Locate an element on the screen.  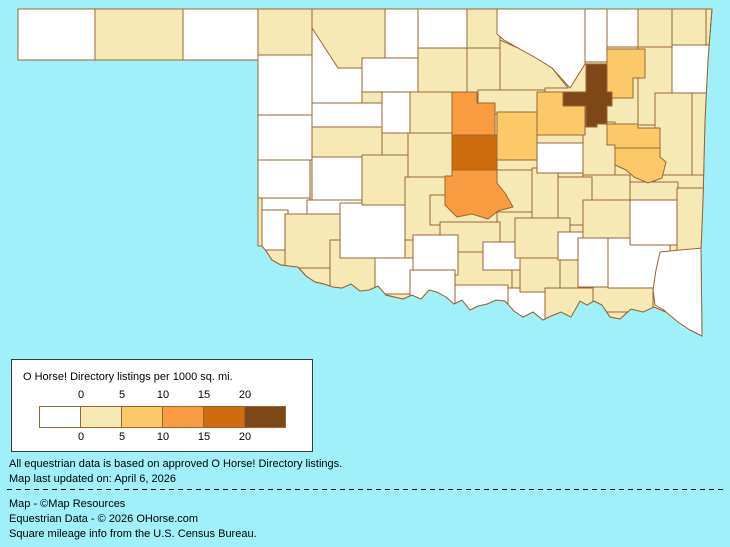
credit-equestrian-data: Equestrian Data - © 2026 OHorse.com is located at coordinates (104, 519).